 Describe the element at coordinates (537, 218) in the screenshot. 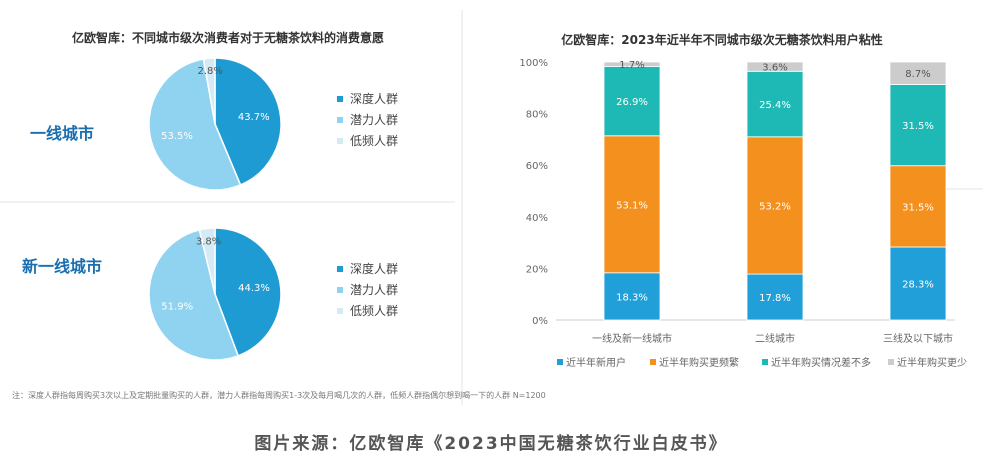

I see `y-tick-label: 40%` at that location.